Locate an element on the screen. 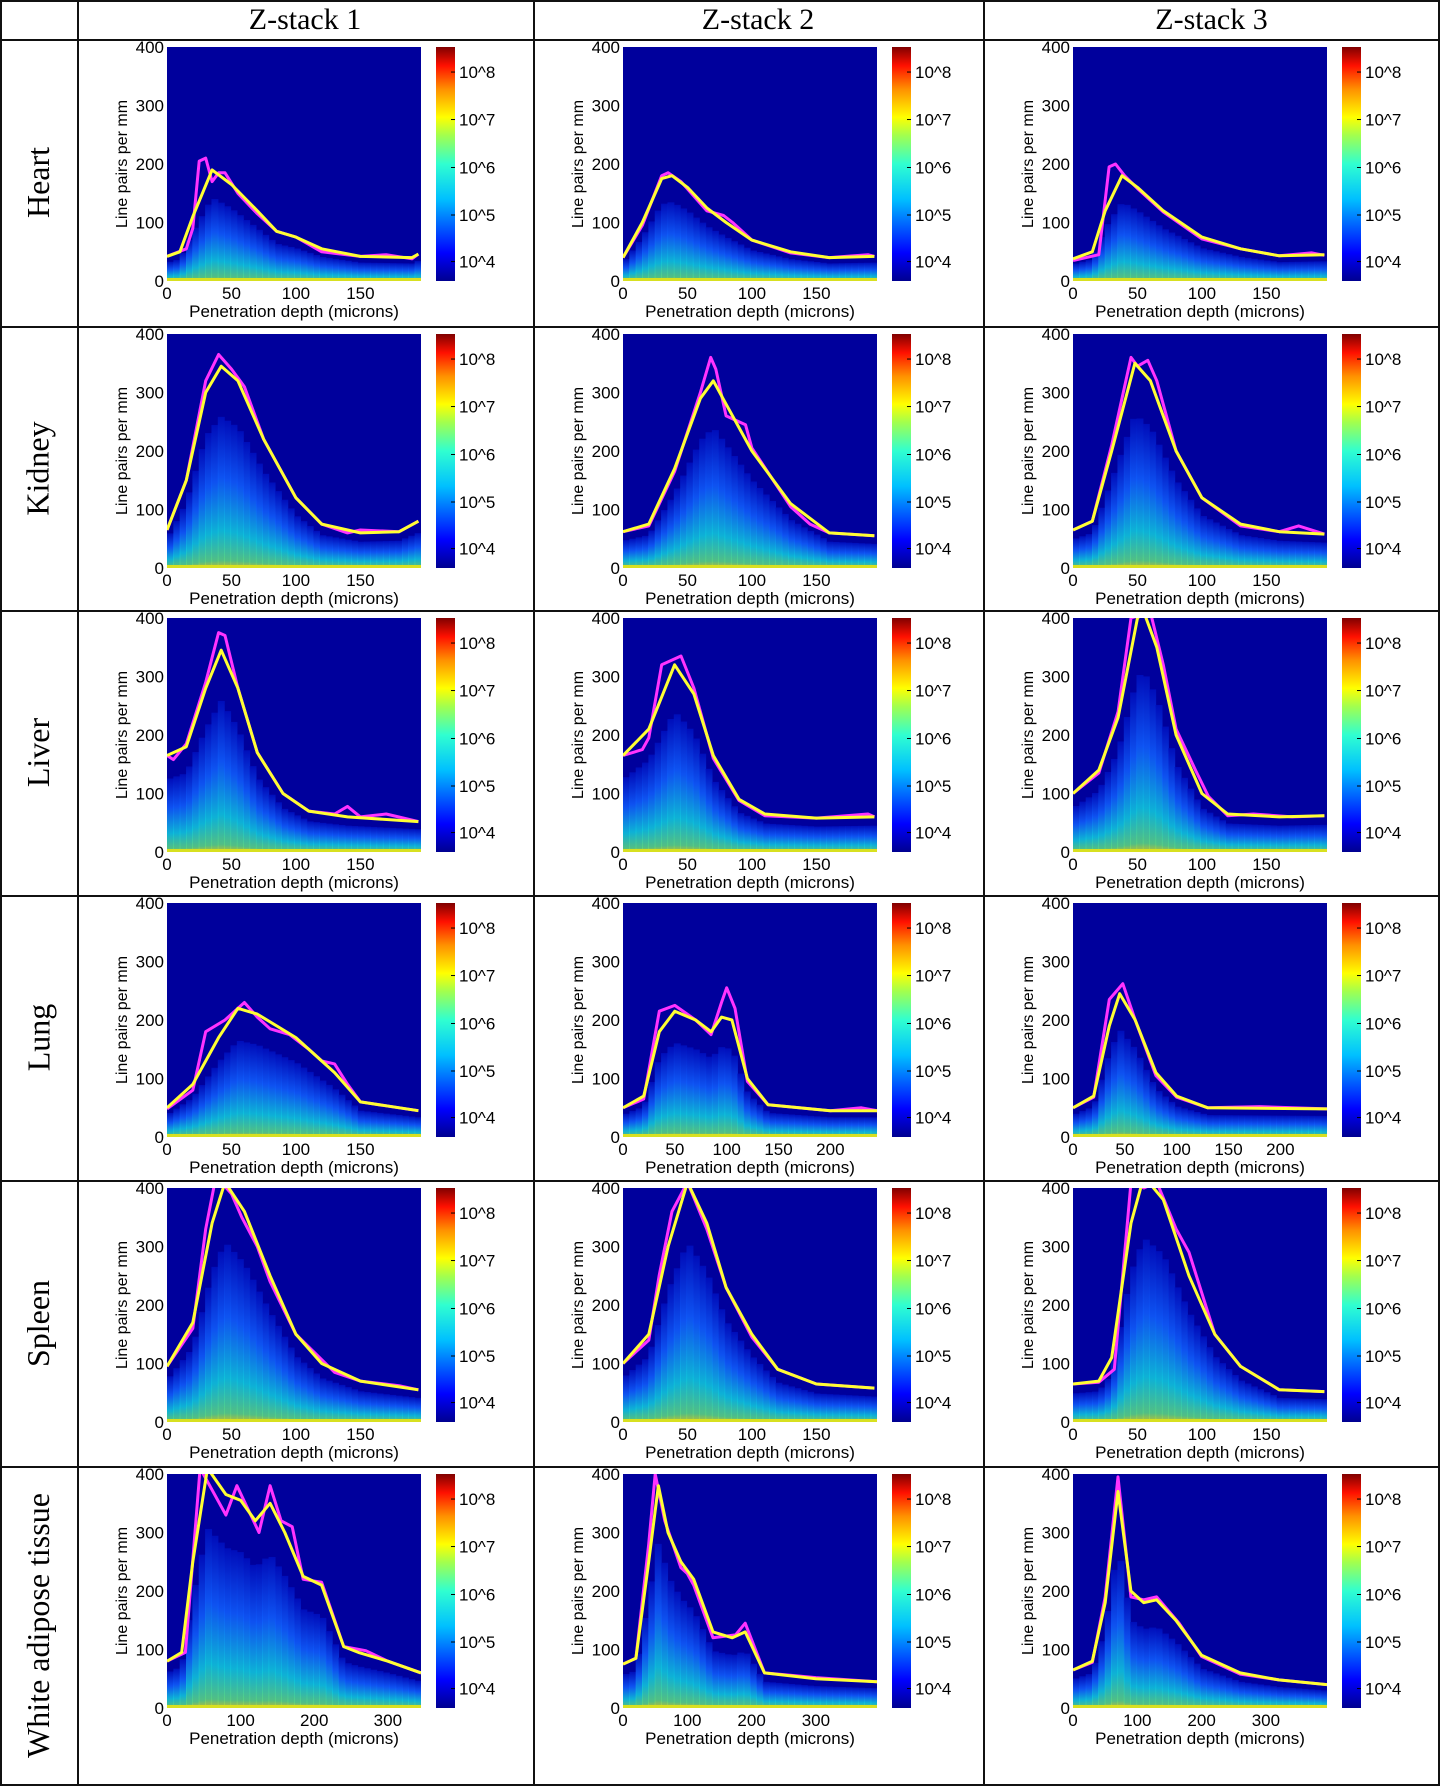  x-tick-label: 200 is located at coordinates (830, 1149).